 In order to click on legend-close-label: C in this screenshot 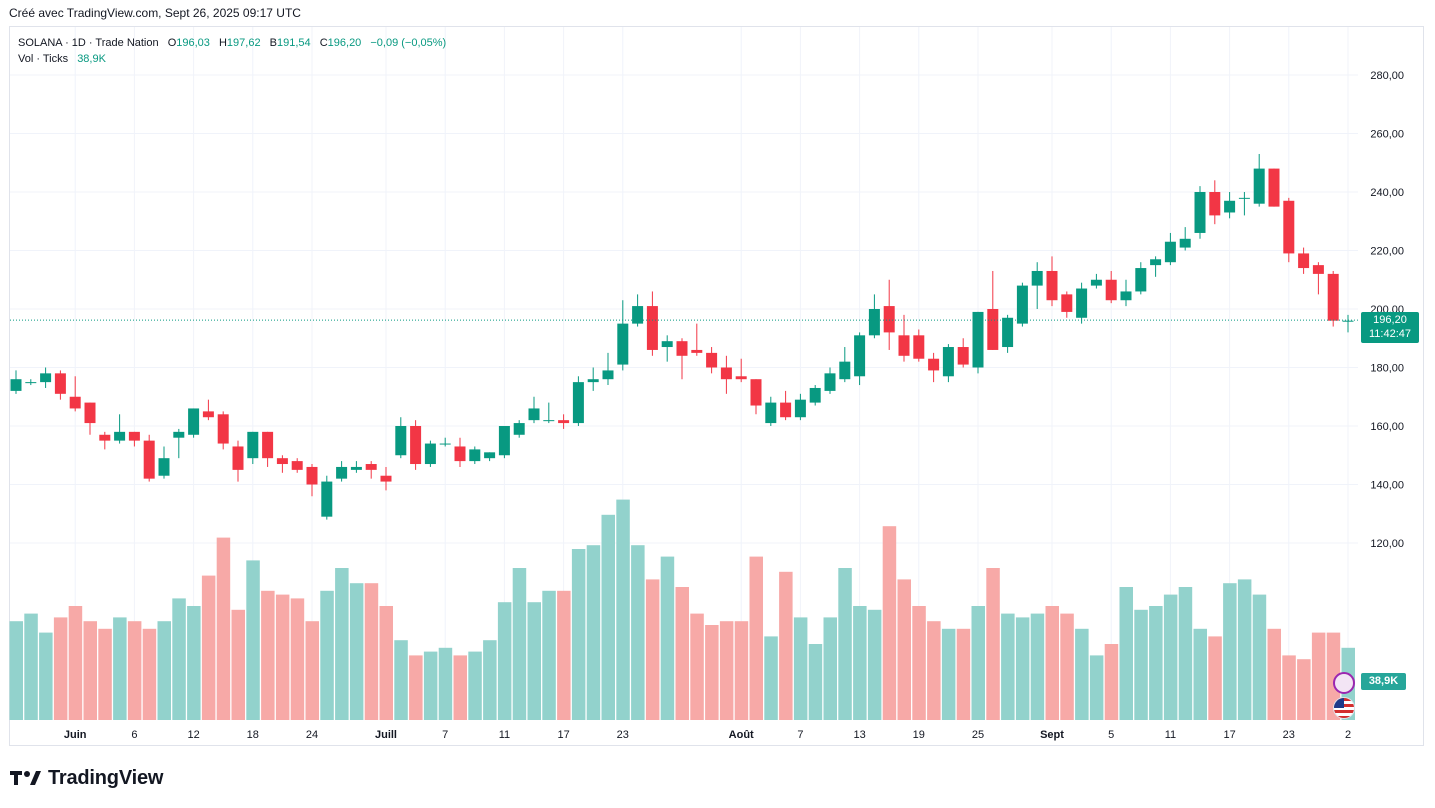, I will do `click(323, 43)`.